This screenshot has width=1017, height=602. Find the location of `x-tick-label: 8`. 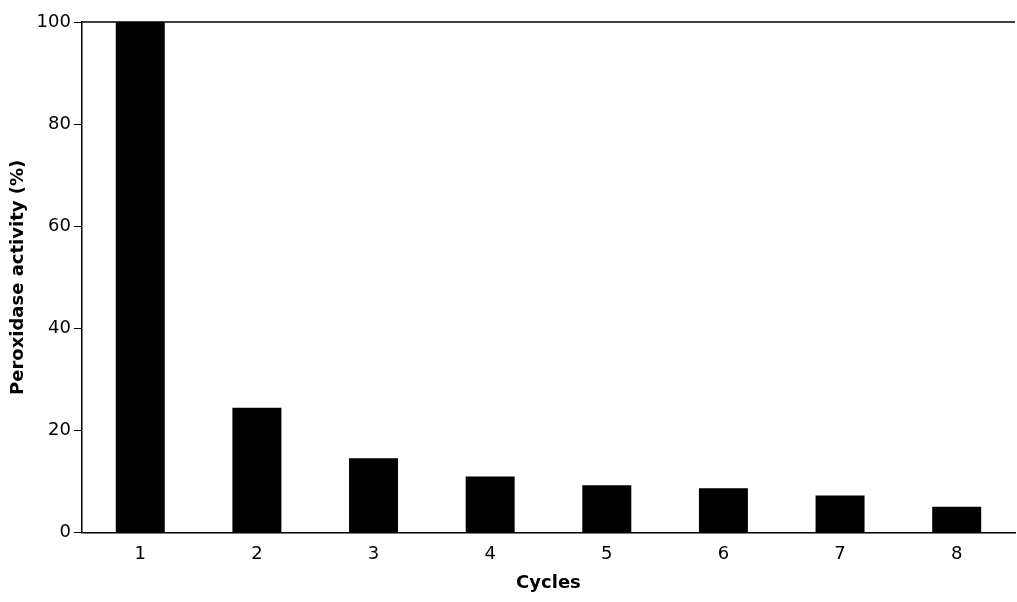

x-tick-label: 8 is located at coordinates (956, 553).